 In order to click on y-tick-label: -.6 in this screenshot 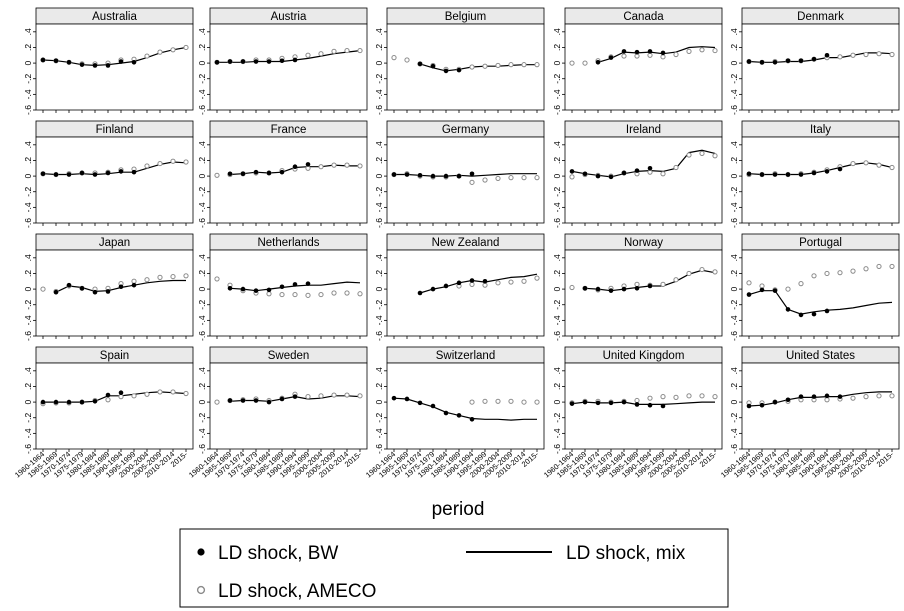, I will do `click(557, 449)`.